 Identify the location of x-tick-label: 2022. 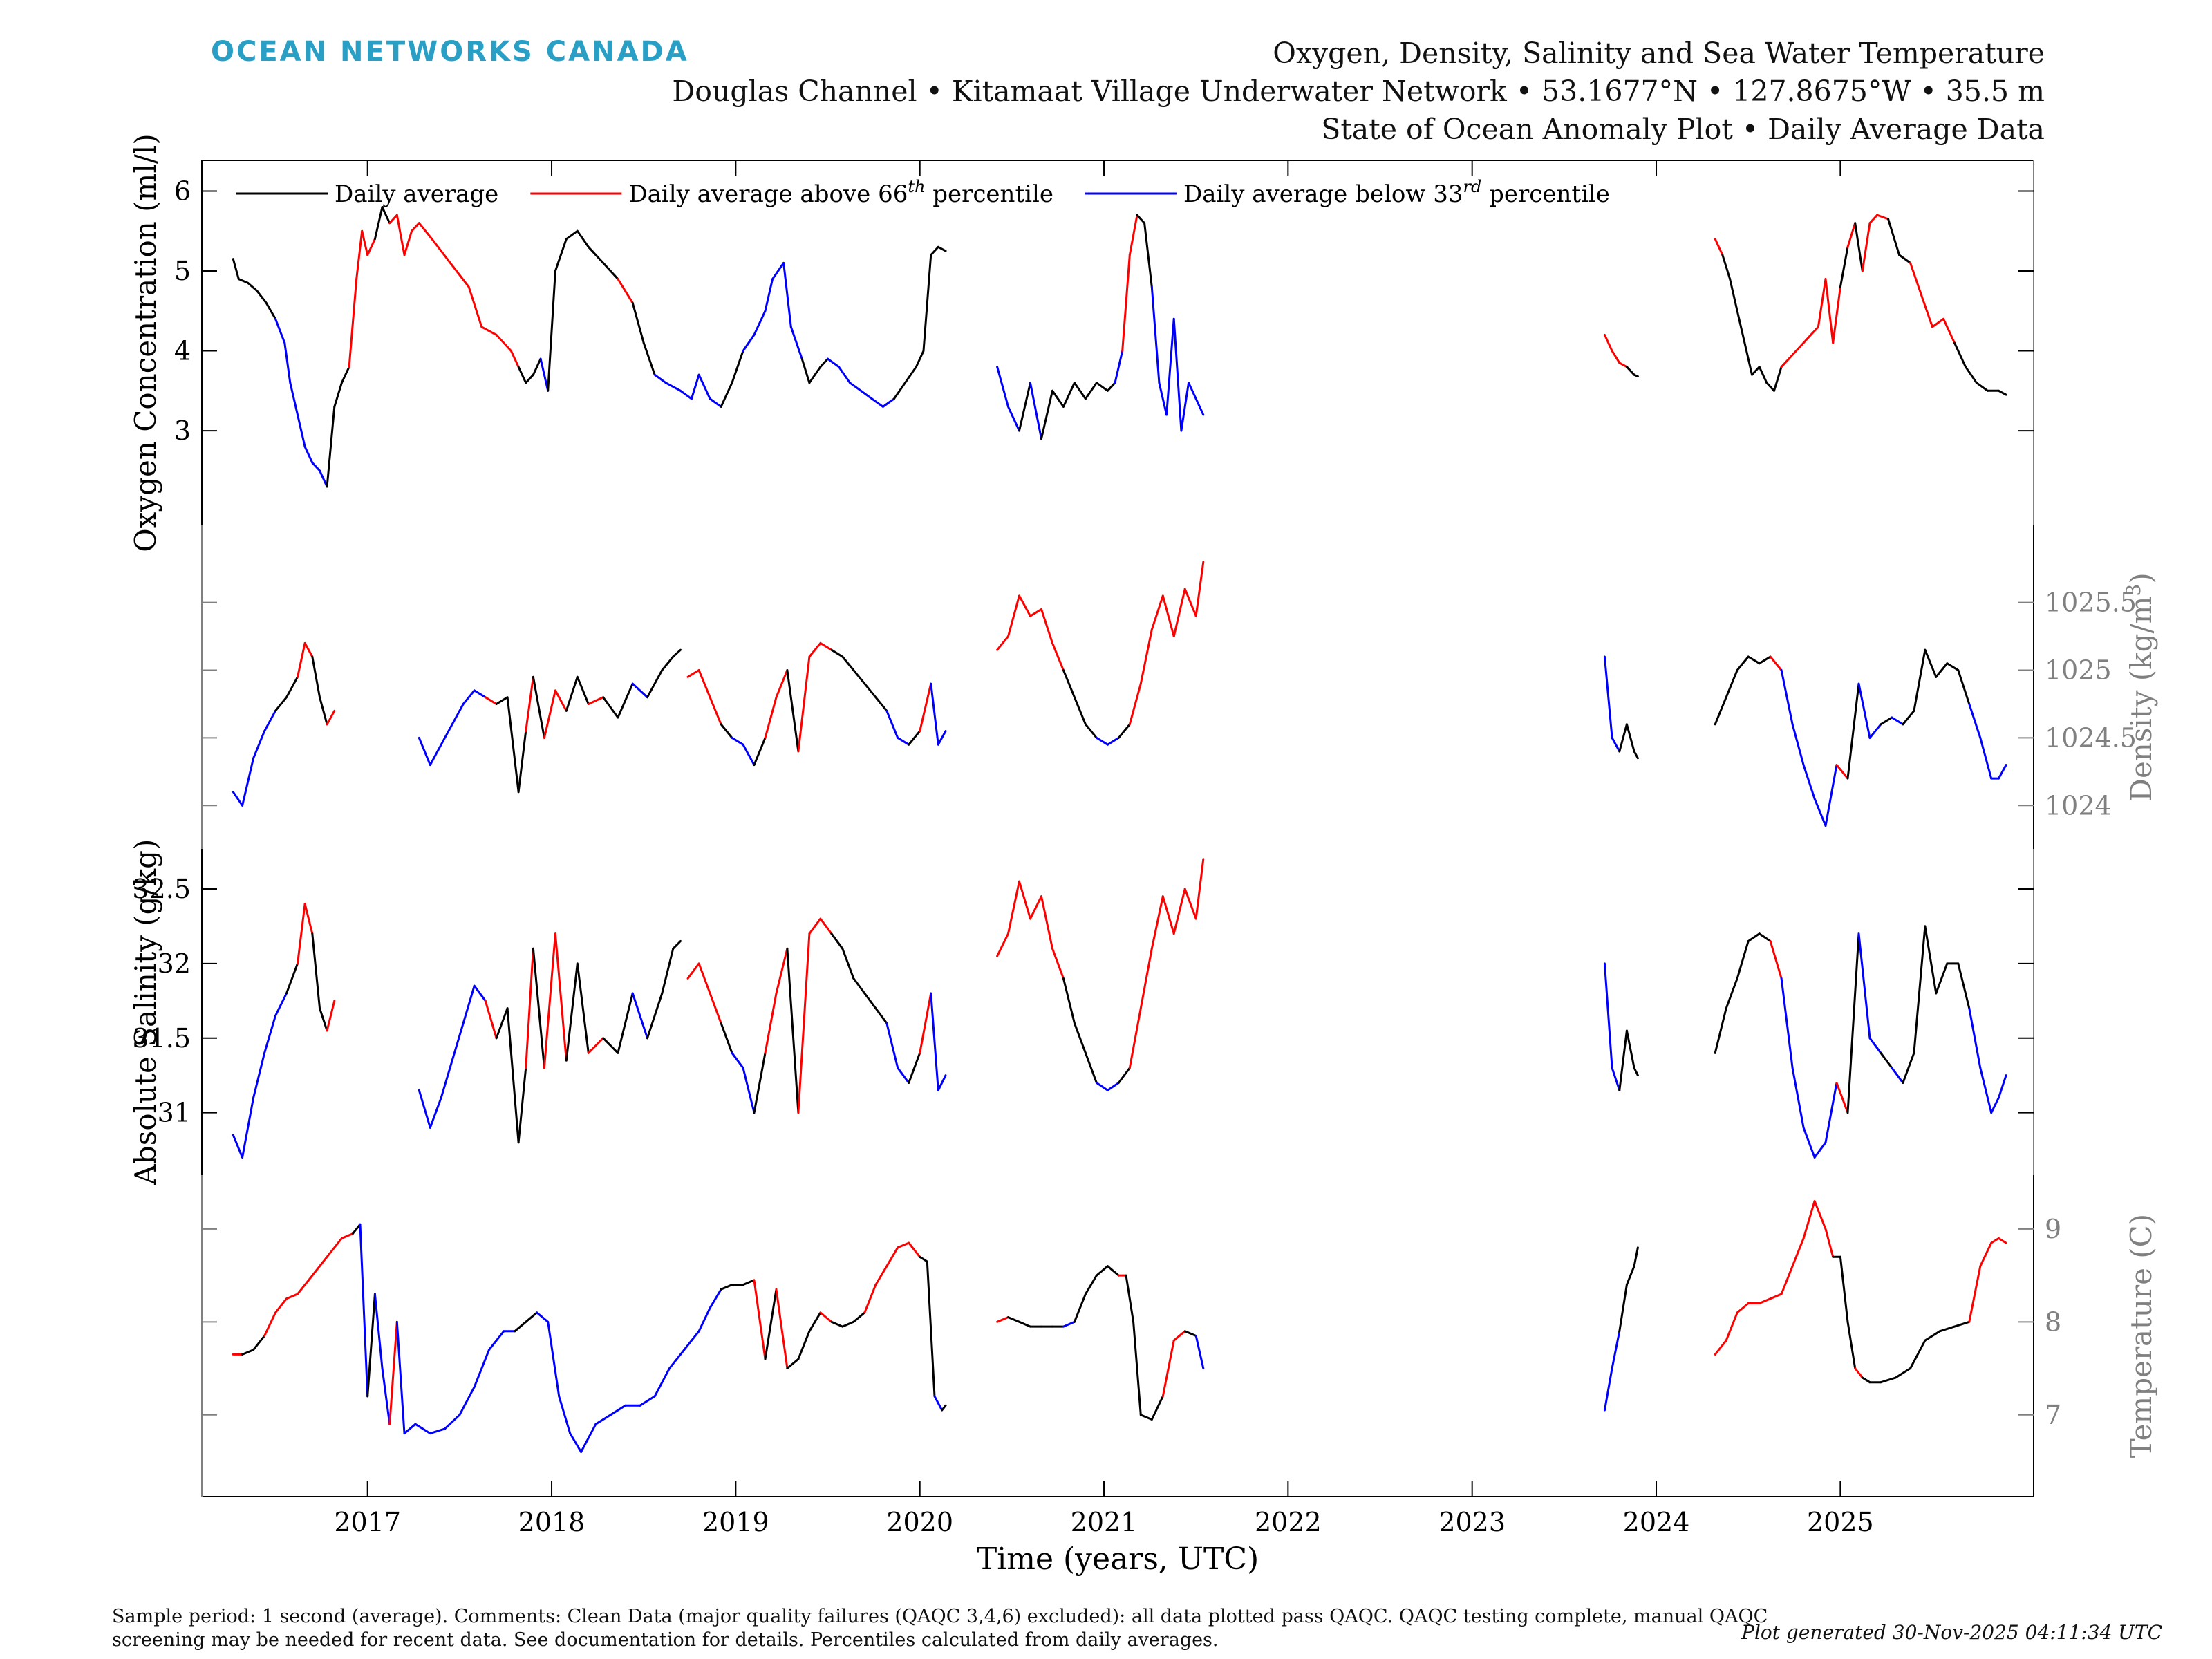
(1288, 1522).